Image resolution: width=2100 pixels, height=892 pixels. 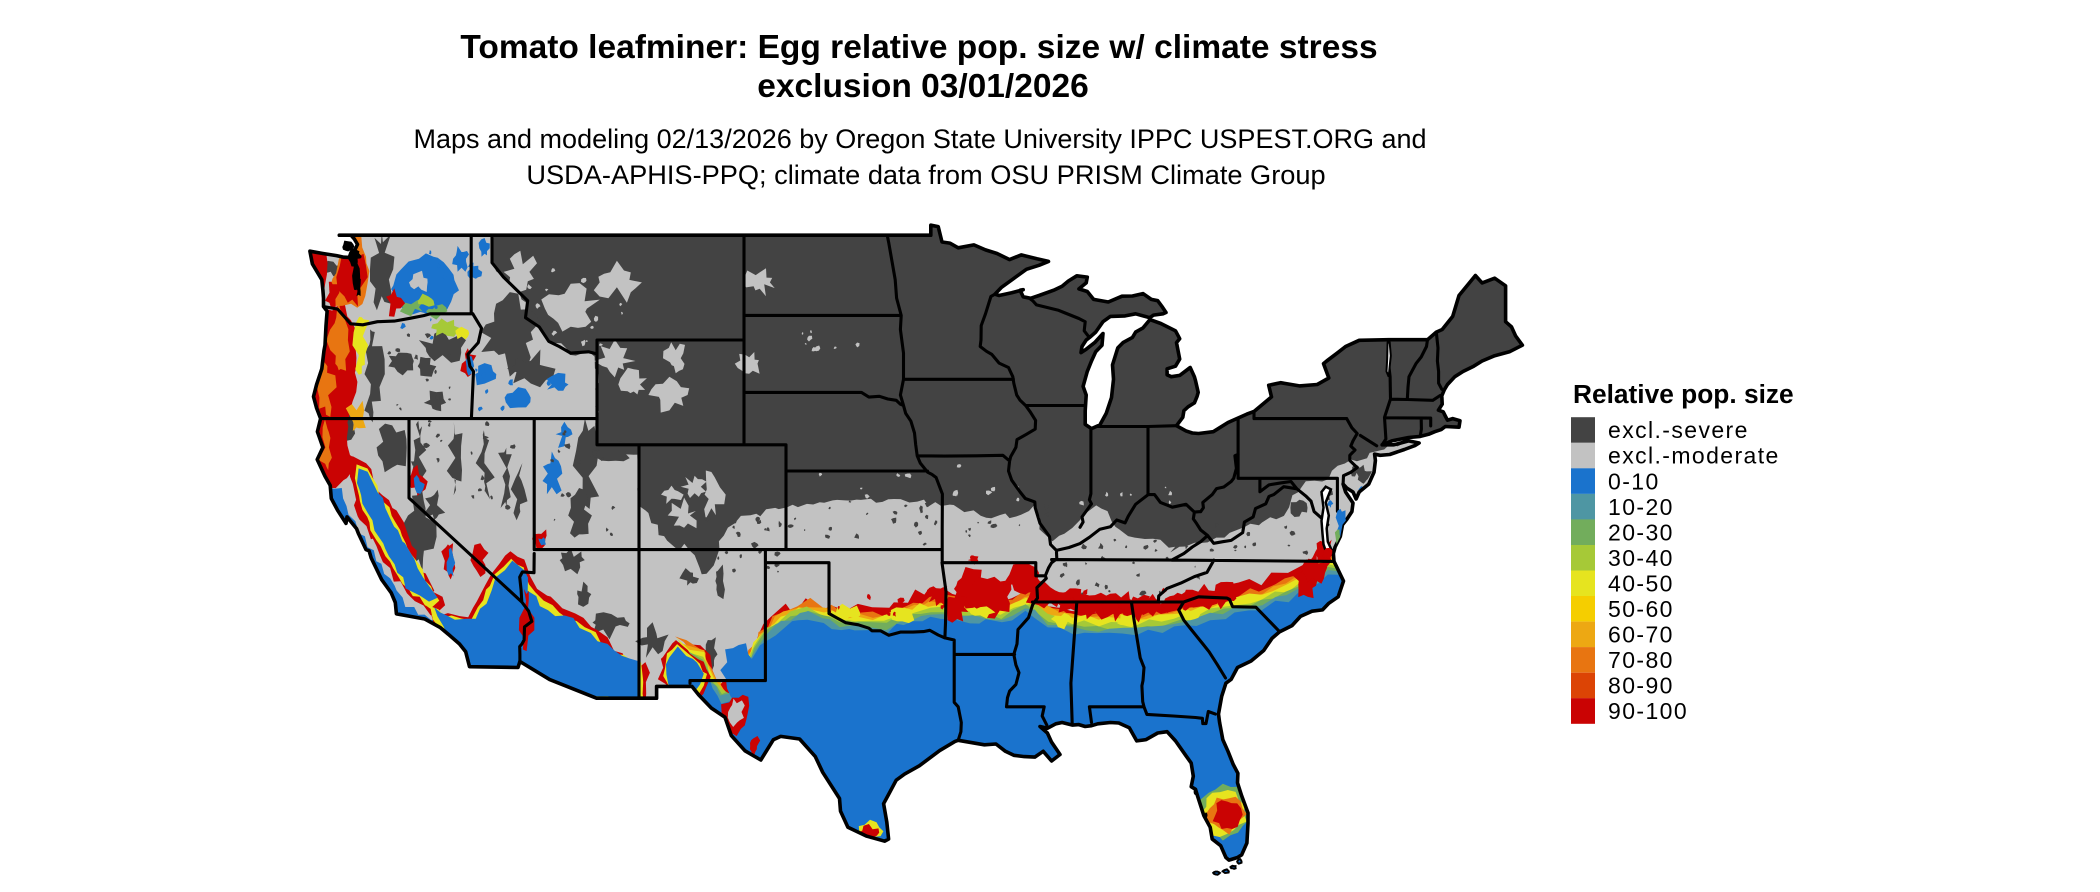 I want to click on svg-text: 70-80, so click(x=1641, y=660).